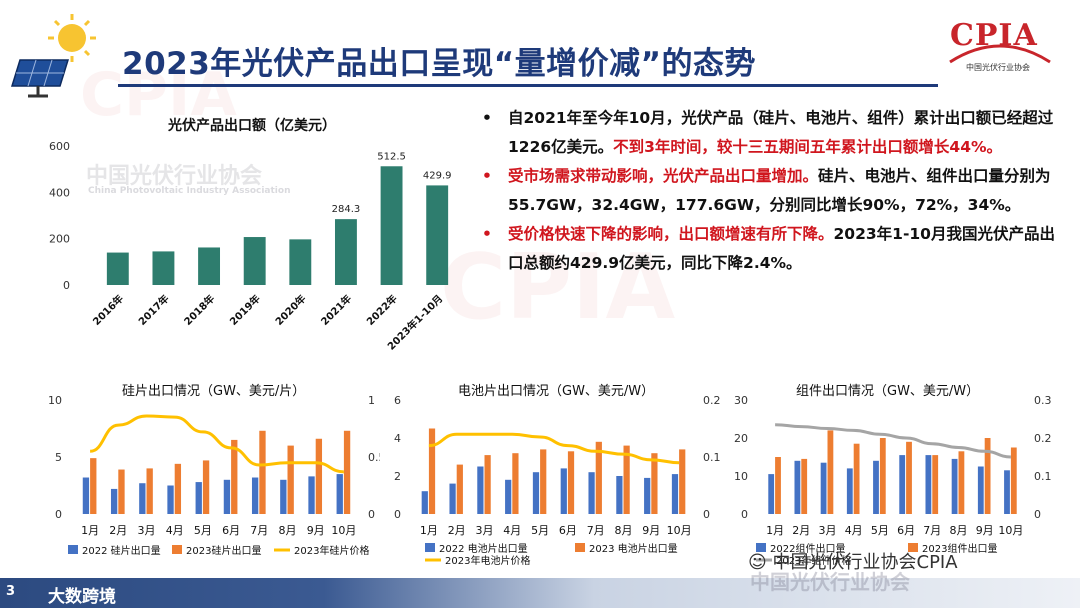 The image size is (1080, 608). I want to click on legend-label: 2023 电池片出口量, so click(633, 548).